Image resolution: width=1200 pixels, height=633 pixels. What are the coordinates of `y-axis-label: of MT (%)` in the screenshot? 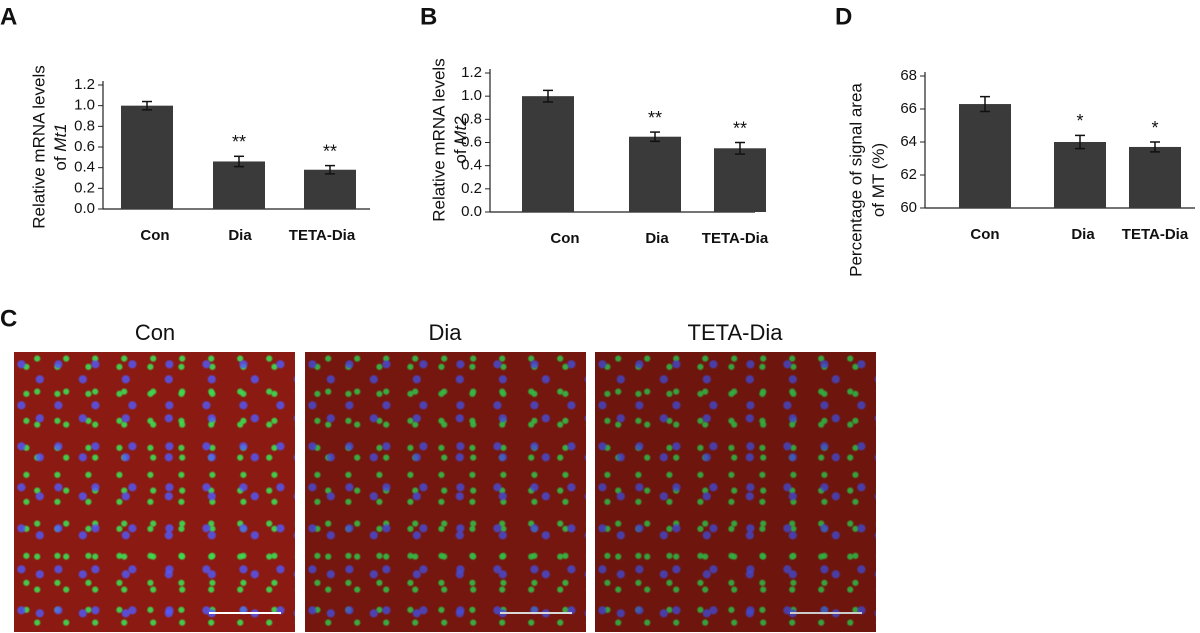 It's located at (878, 180).